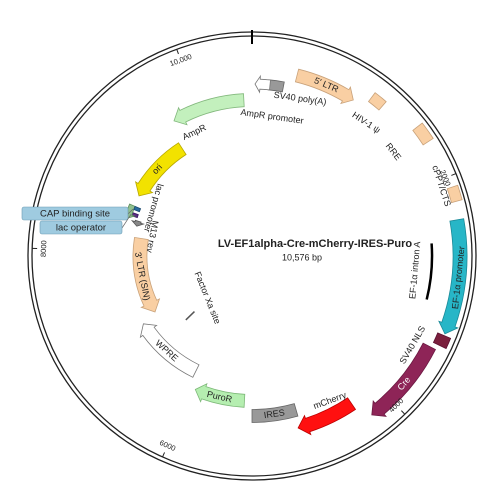 This screenshot has height=500, width=500. What do you see at coordinates (300, 98) in the screenshot?
I see `feature-label: SV40 poly(A)` at bounding box center [300, 98].